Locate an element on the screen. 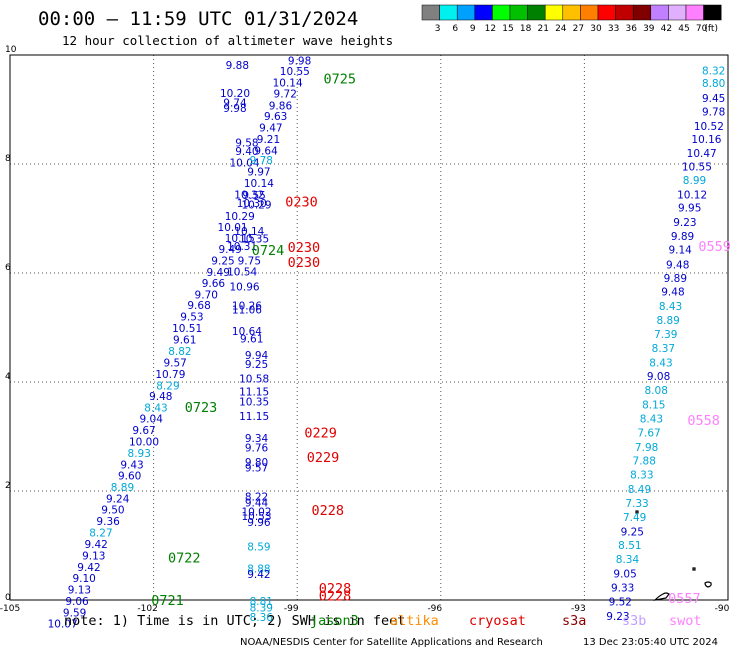 This screenshot has width=740, height=650. wave-height-value: 9.08 is located at coordinates (658, 377).